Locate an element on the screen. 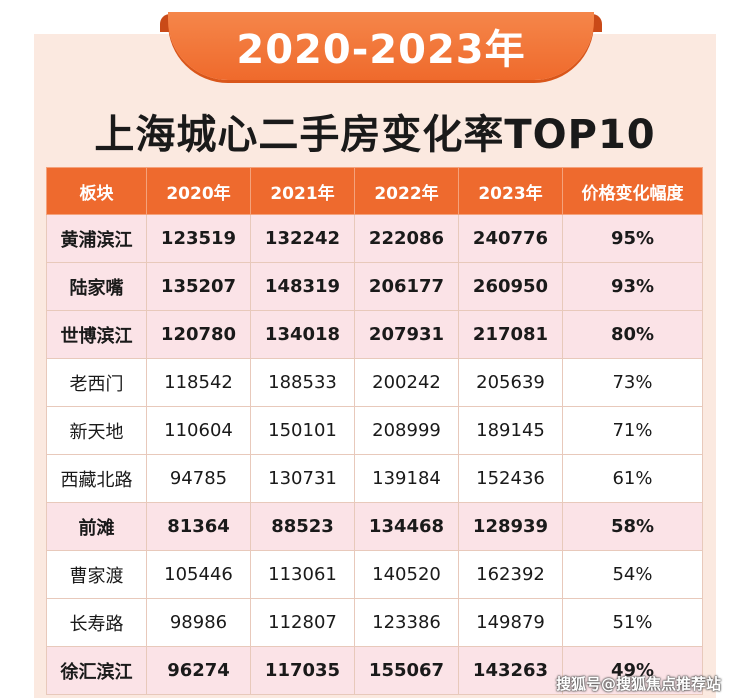  cell-district: 西藏北路 is located at coordinates (96, 478).